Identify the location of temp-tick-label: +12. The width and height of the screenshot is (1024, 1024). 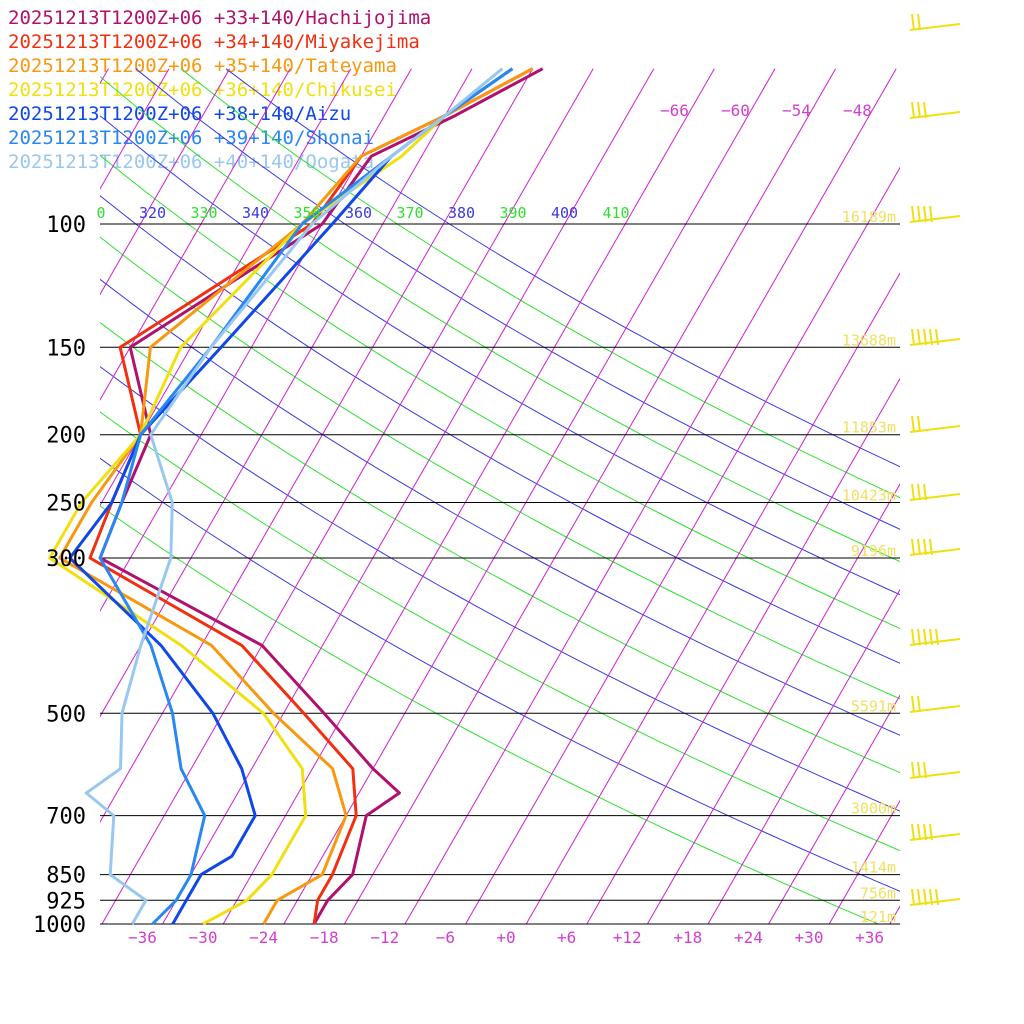
(627, 937).